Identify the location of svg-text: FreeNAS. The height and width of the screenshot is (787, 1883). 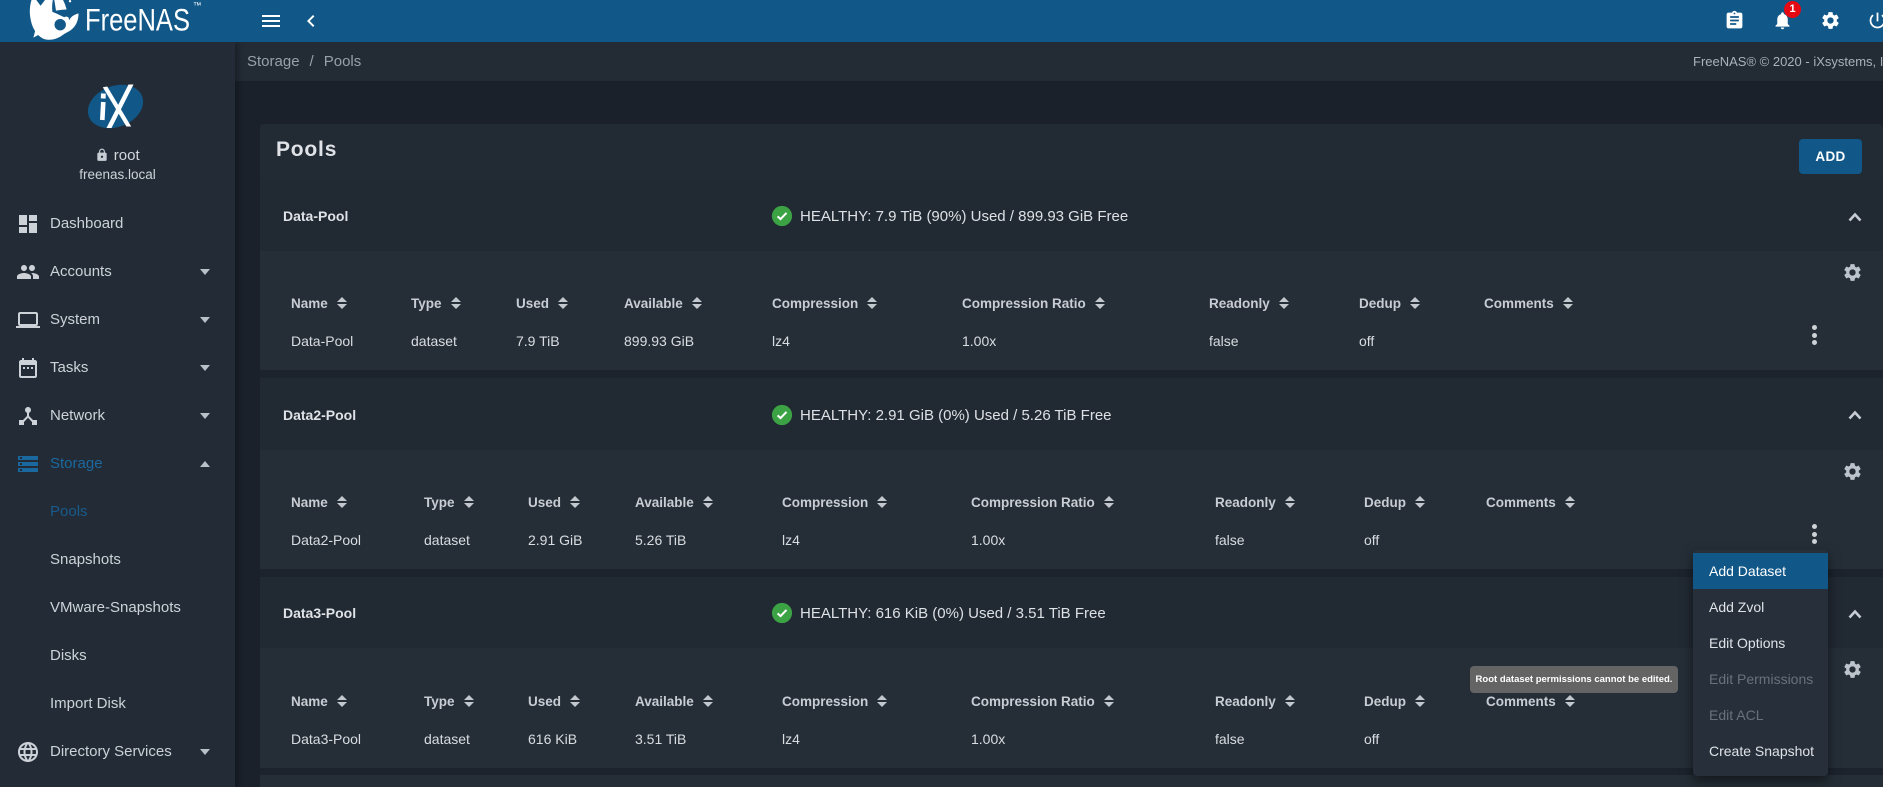
(137, 20).